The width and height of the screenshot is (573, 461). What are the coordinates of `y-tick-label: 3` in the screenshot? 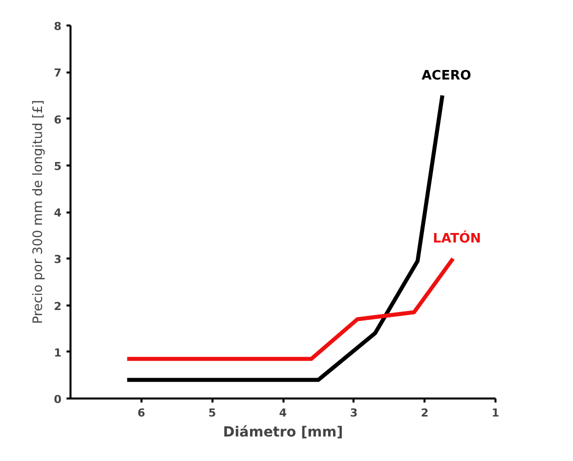 It's located at (58, 259).